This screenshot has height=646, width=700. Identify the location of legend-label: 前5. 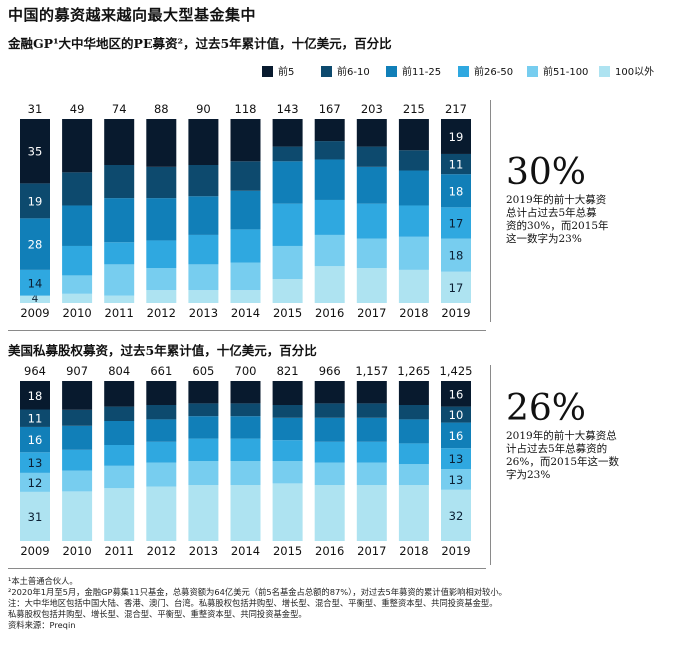
(286, 72).